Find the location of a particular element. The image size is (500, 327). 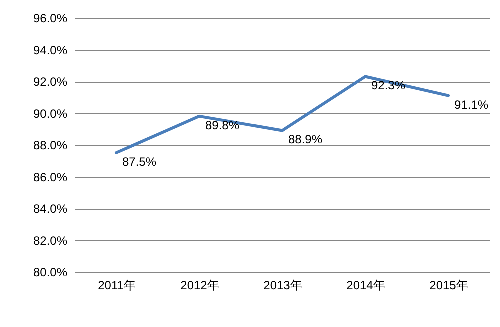

x-tick-label: 2014年 is located at coordinates (366, 285).